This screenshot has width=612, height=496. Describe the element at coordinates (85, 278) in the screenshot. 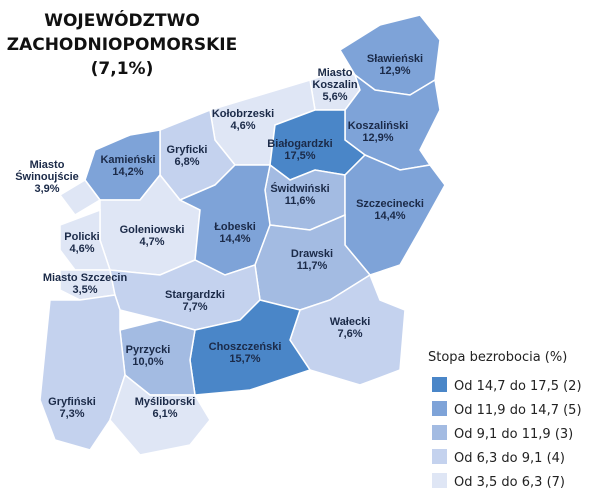

I see `region-name: Miasto Szczecin` at that location.